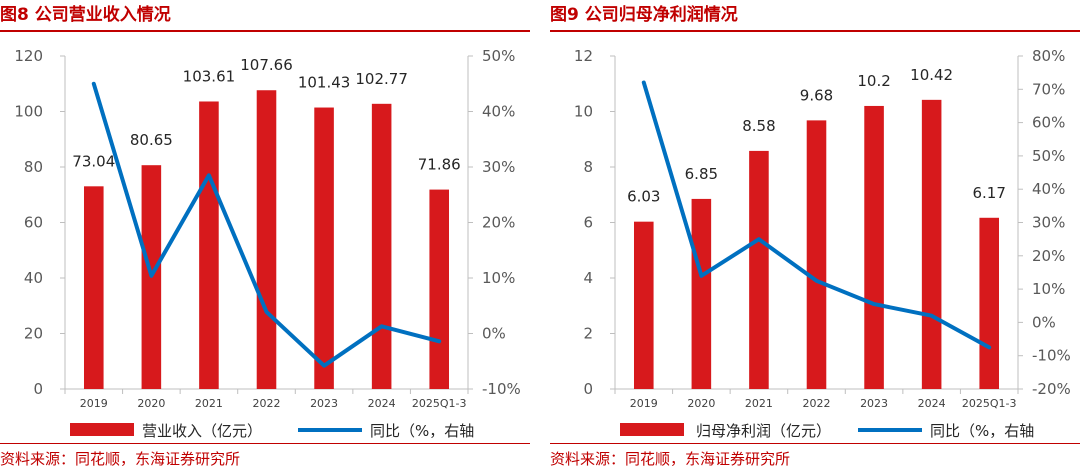  Describe the element at coordinates (643, 197) in the screenshot. I see `bar-data-label: 6.03` at that location.